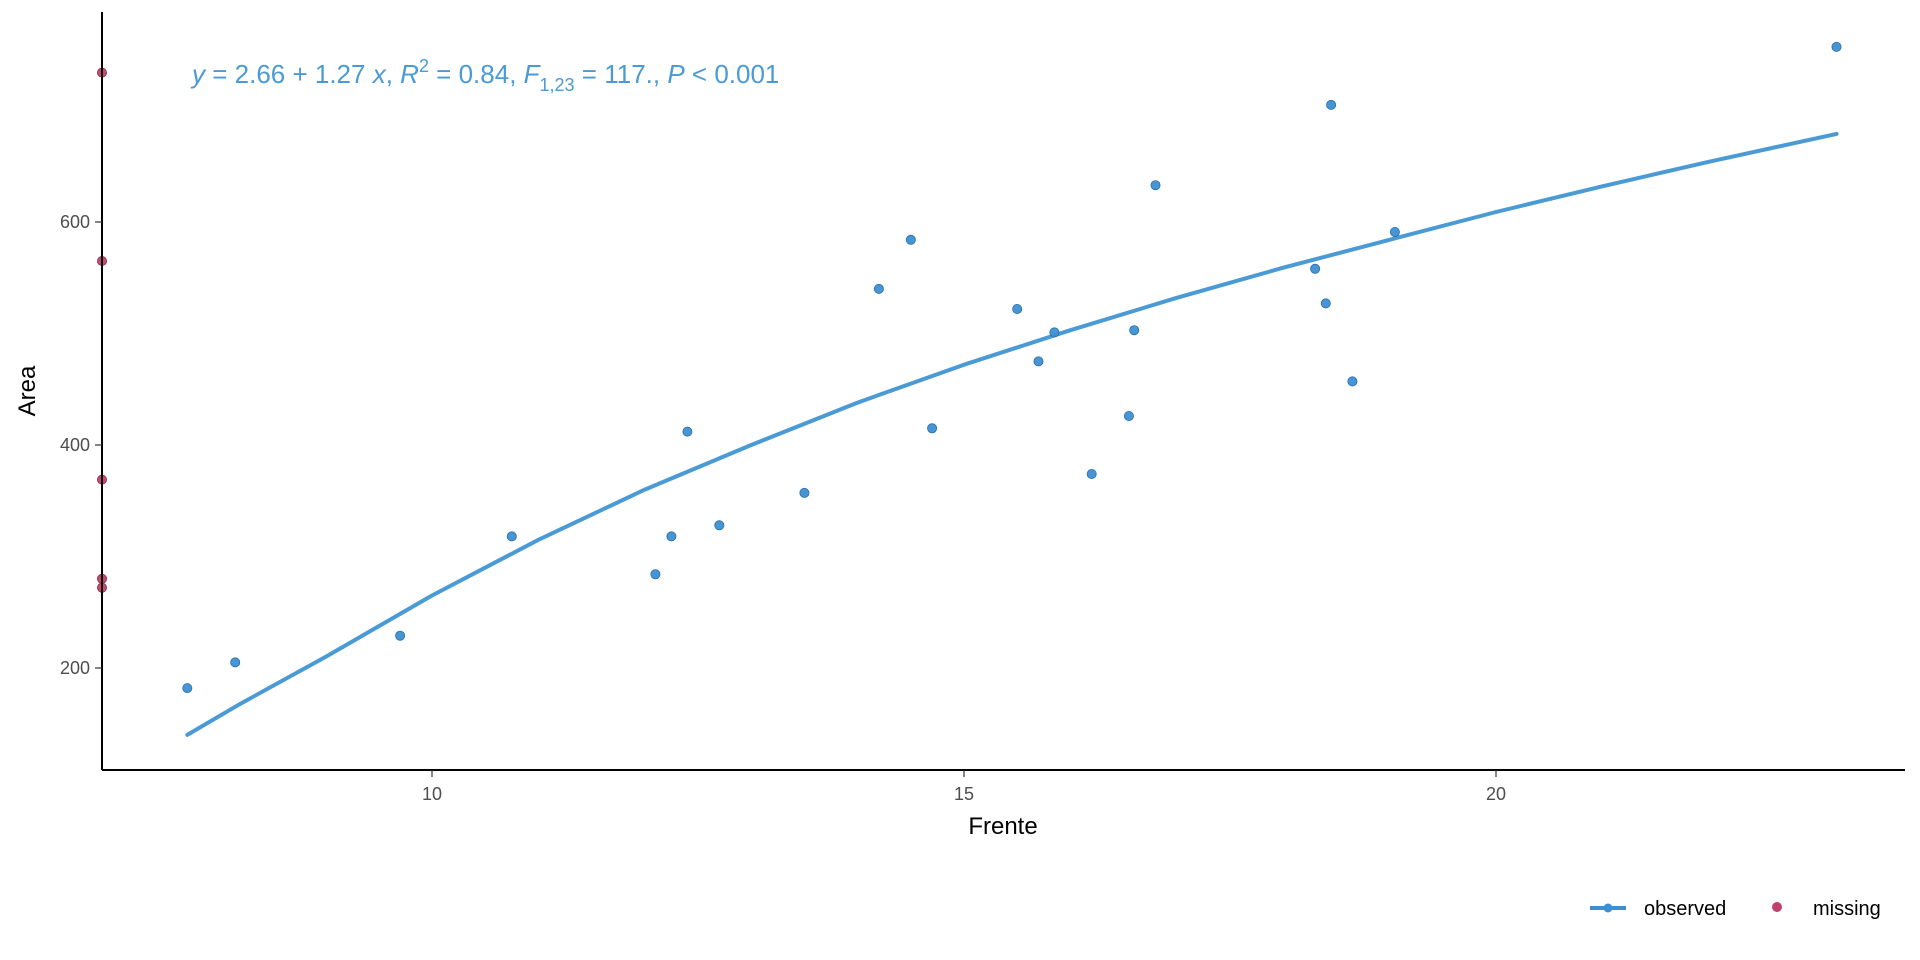 The height and width of the screenshot is (960, 1920). What do you see at coordinates (533, 74) in the screenshot?
I see `eq-f: F` at bounding box center [533, 74].